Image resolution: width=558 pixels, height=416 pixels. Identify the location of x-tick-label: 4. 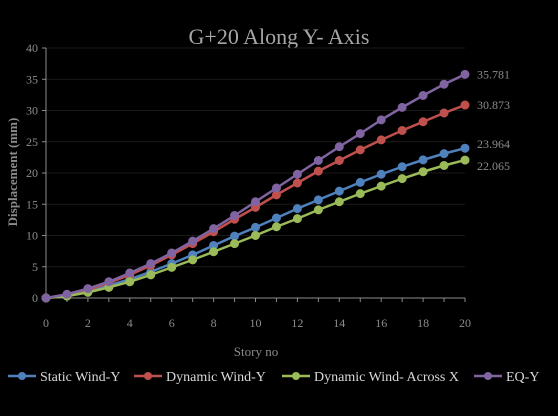
(130, 323).